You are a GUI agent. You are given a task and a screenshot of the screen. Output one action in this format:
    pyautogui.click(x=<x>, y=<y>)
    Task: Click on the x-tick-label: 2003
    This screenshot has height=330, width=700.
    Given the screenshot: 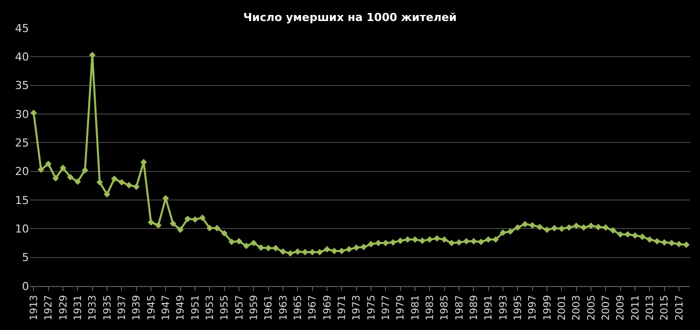 What is the action you would take?
    pyautogui.click(x=577, y=307)
    